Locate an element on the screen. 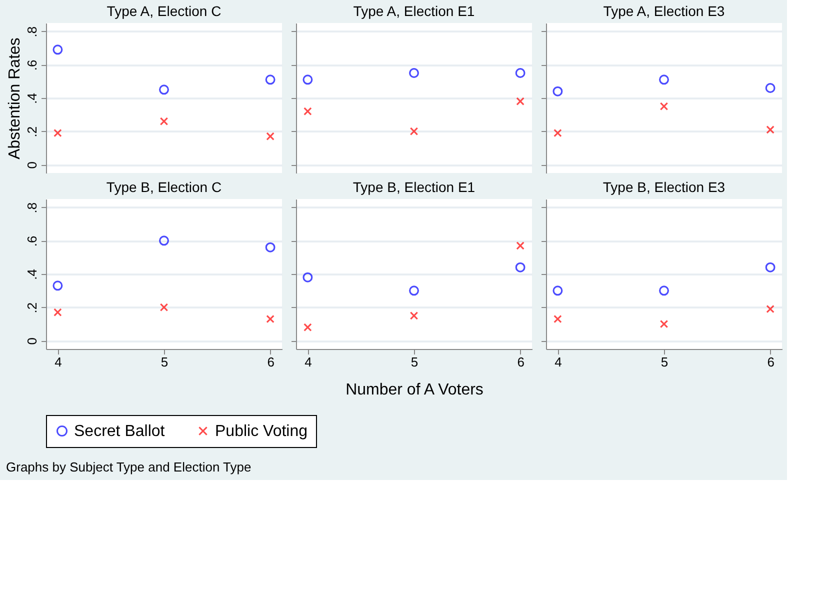  chart-title: Type A, Election E1 is located at coordinates (414, 11).